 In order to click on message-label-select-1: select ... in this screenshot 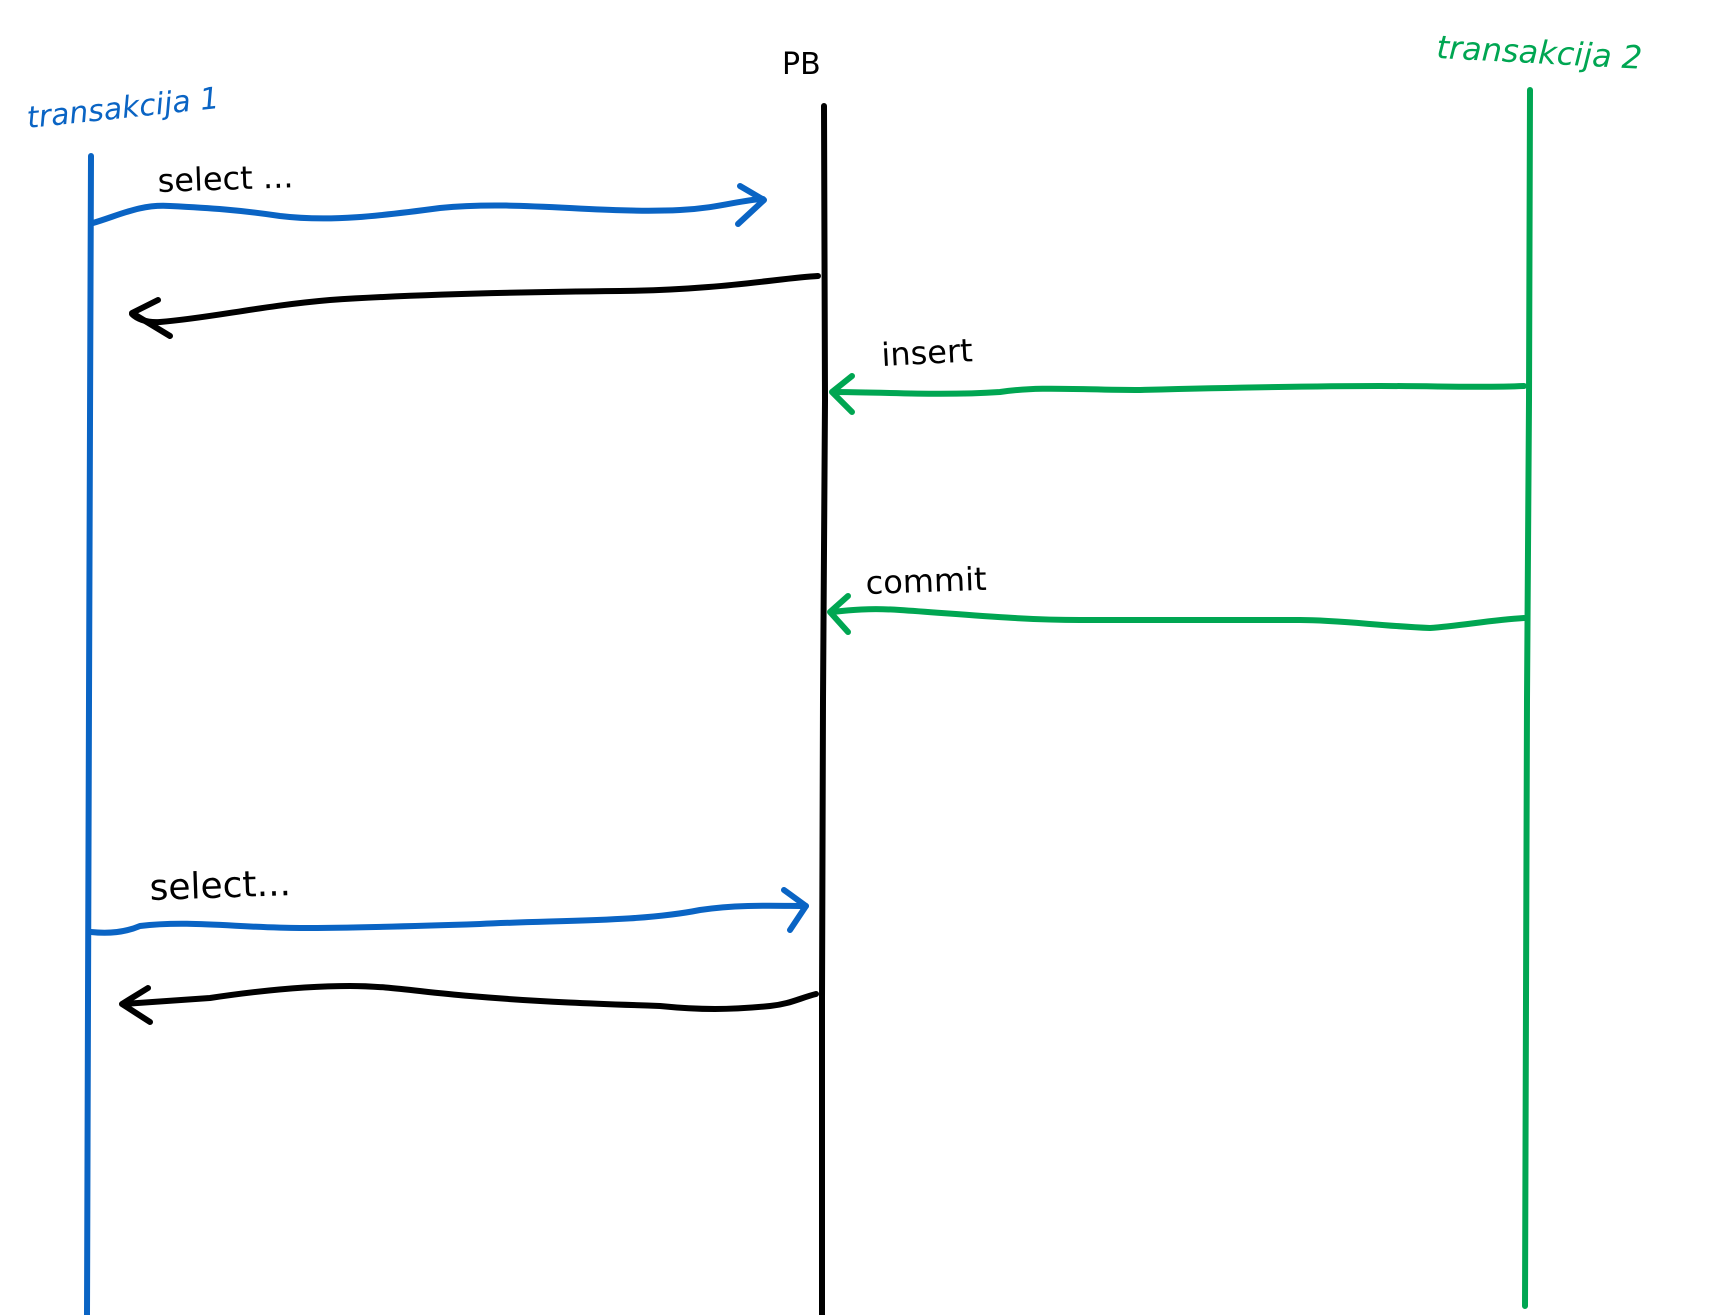, I will do `click(225, 178)`.